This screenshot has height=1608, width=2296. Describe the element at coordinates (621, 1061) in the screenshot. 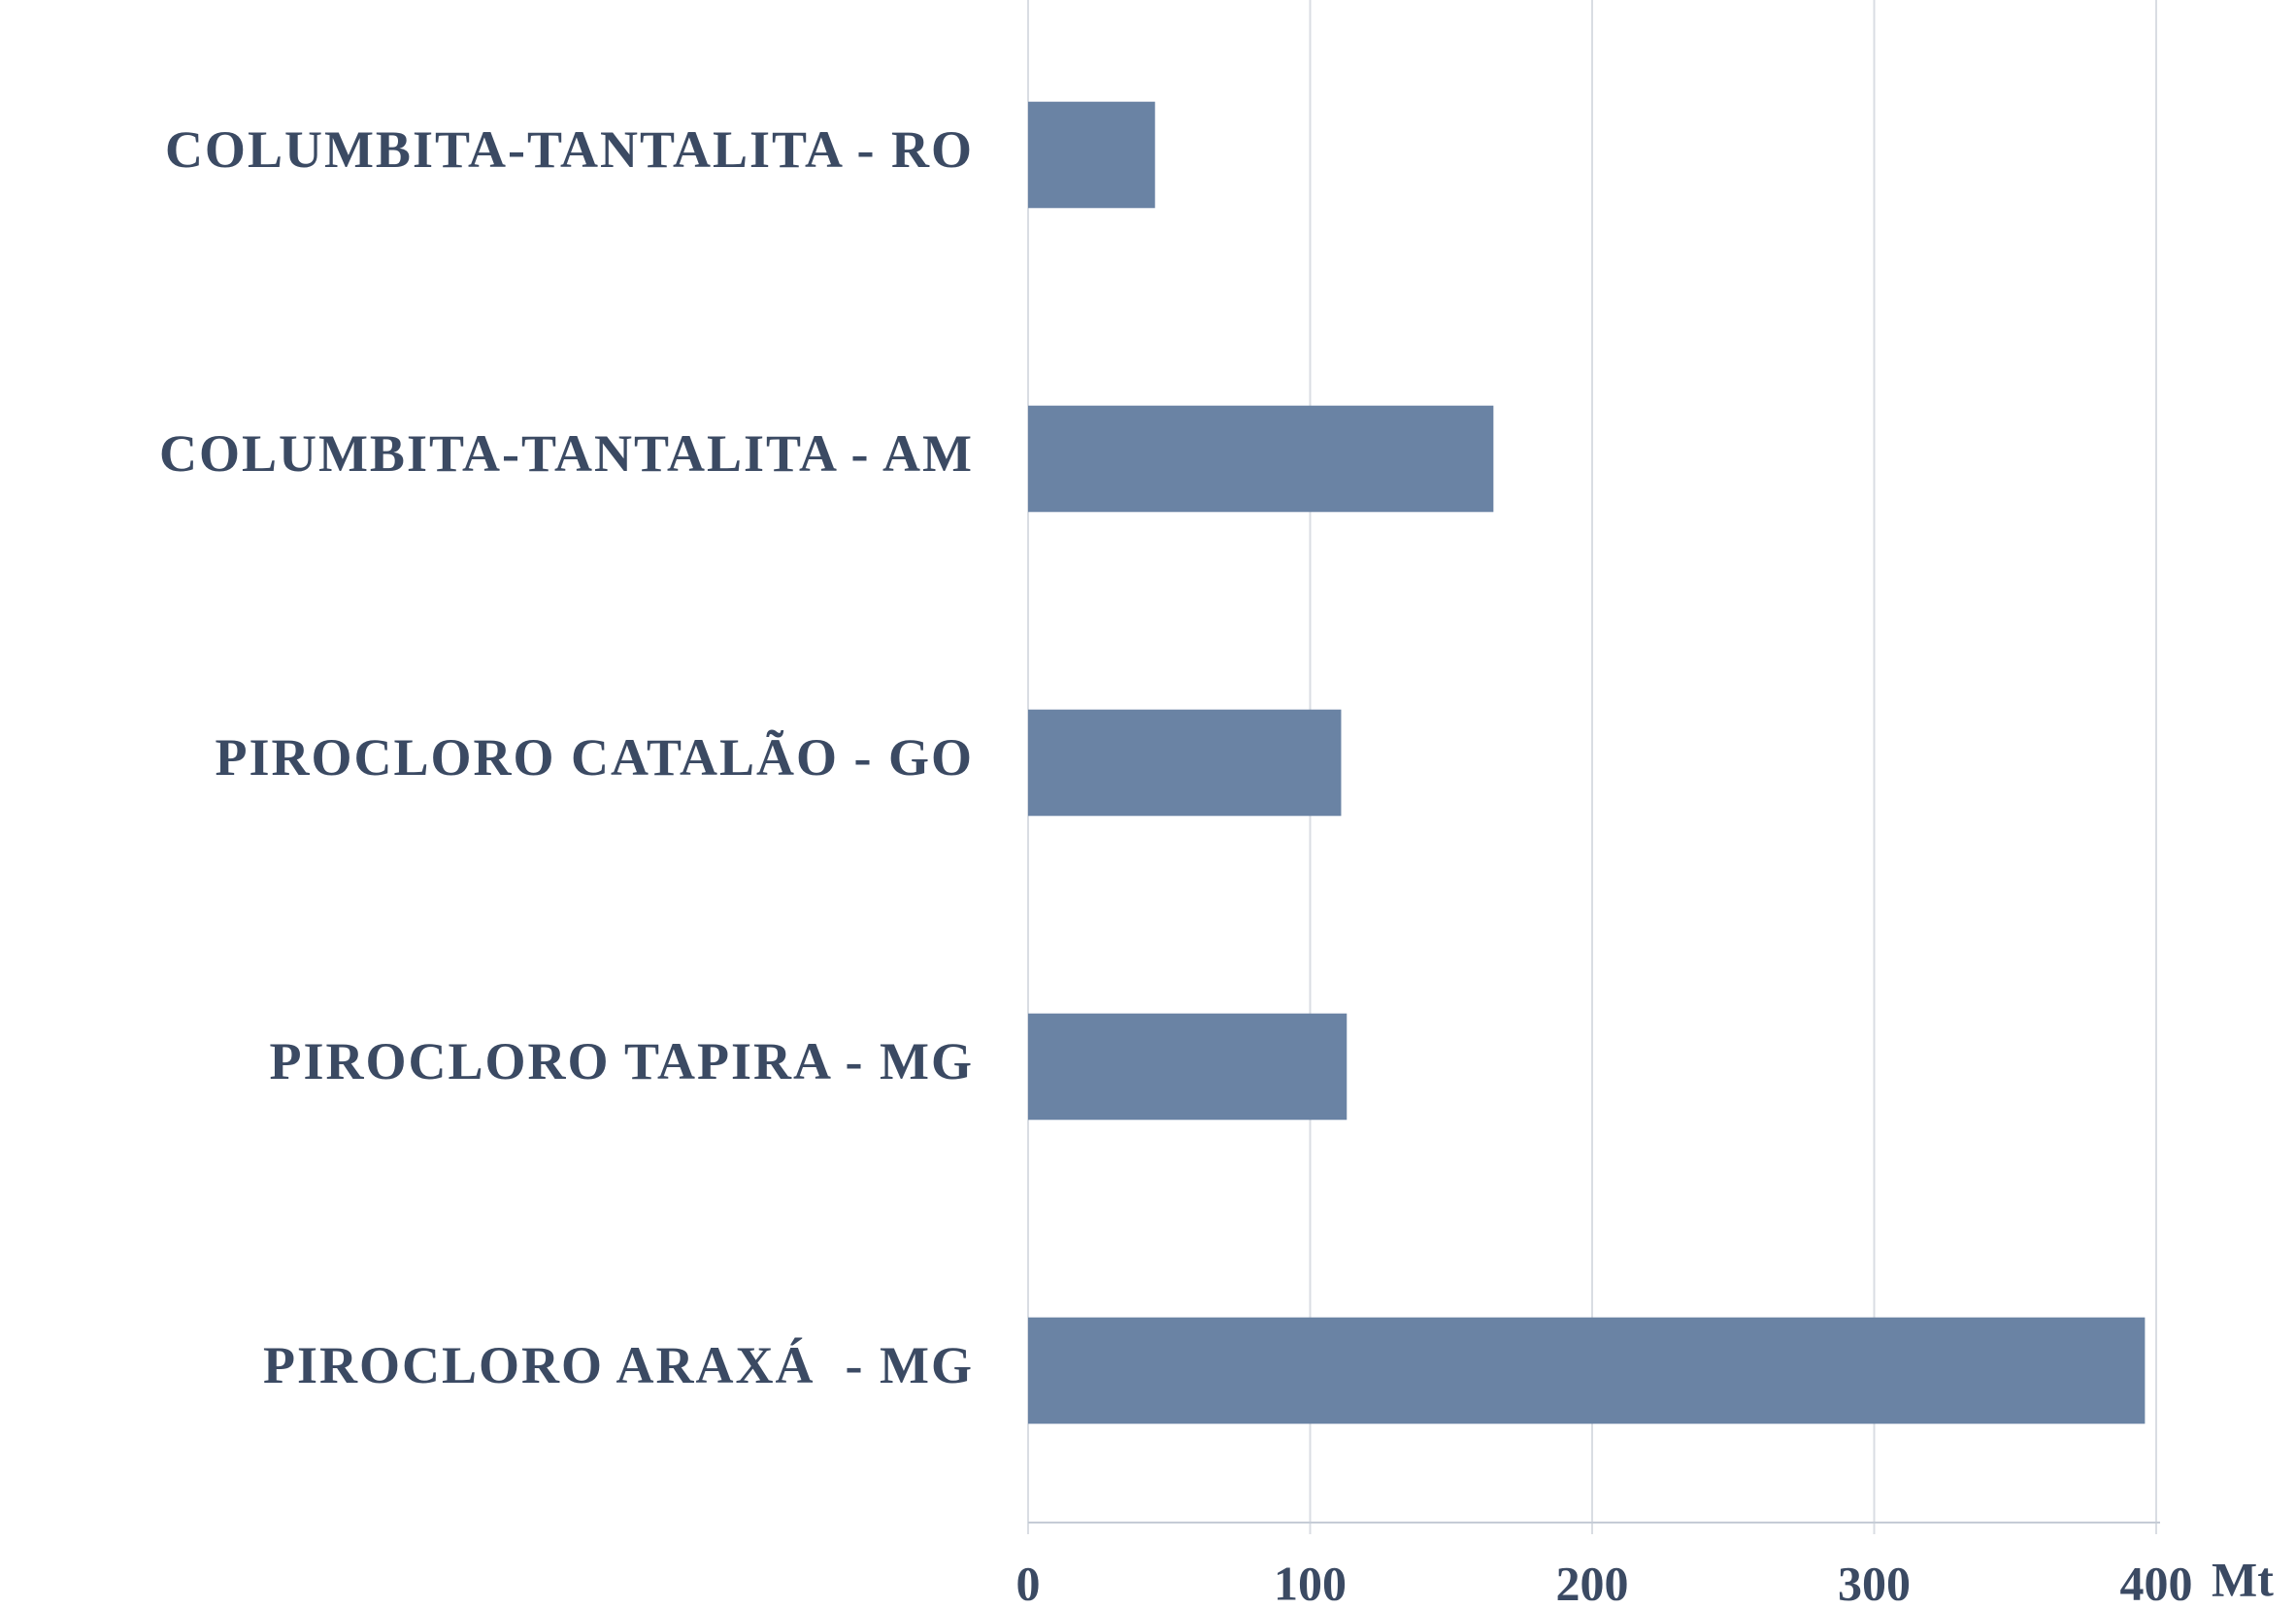

I see `y-tick-label: PIROCLORO TAPIRA - MG` at that location.